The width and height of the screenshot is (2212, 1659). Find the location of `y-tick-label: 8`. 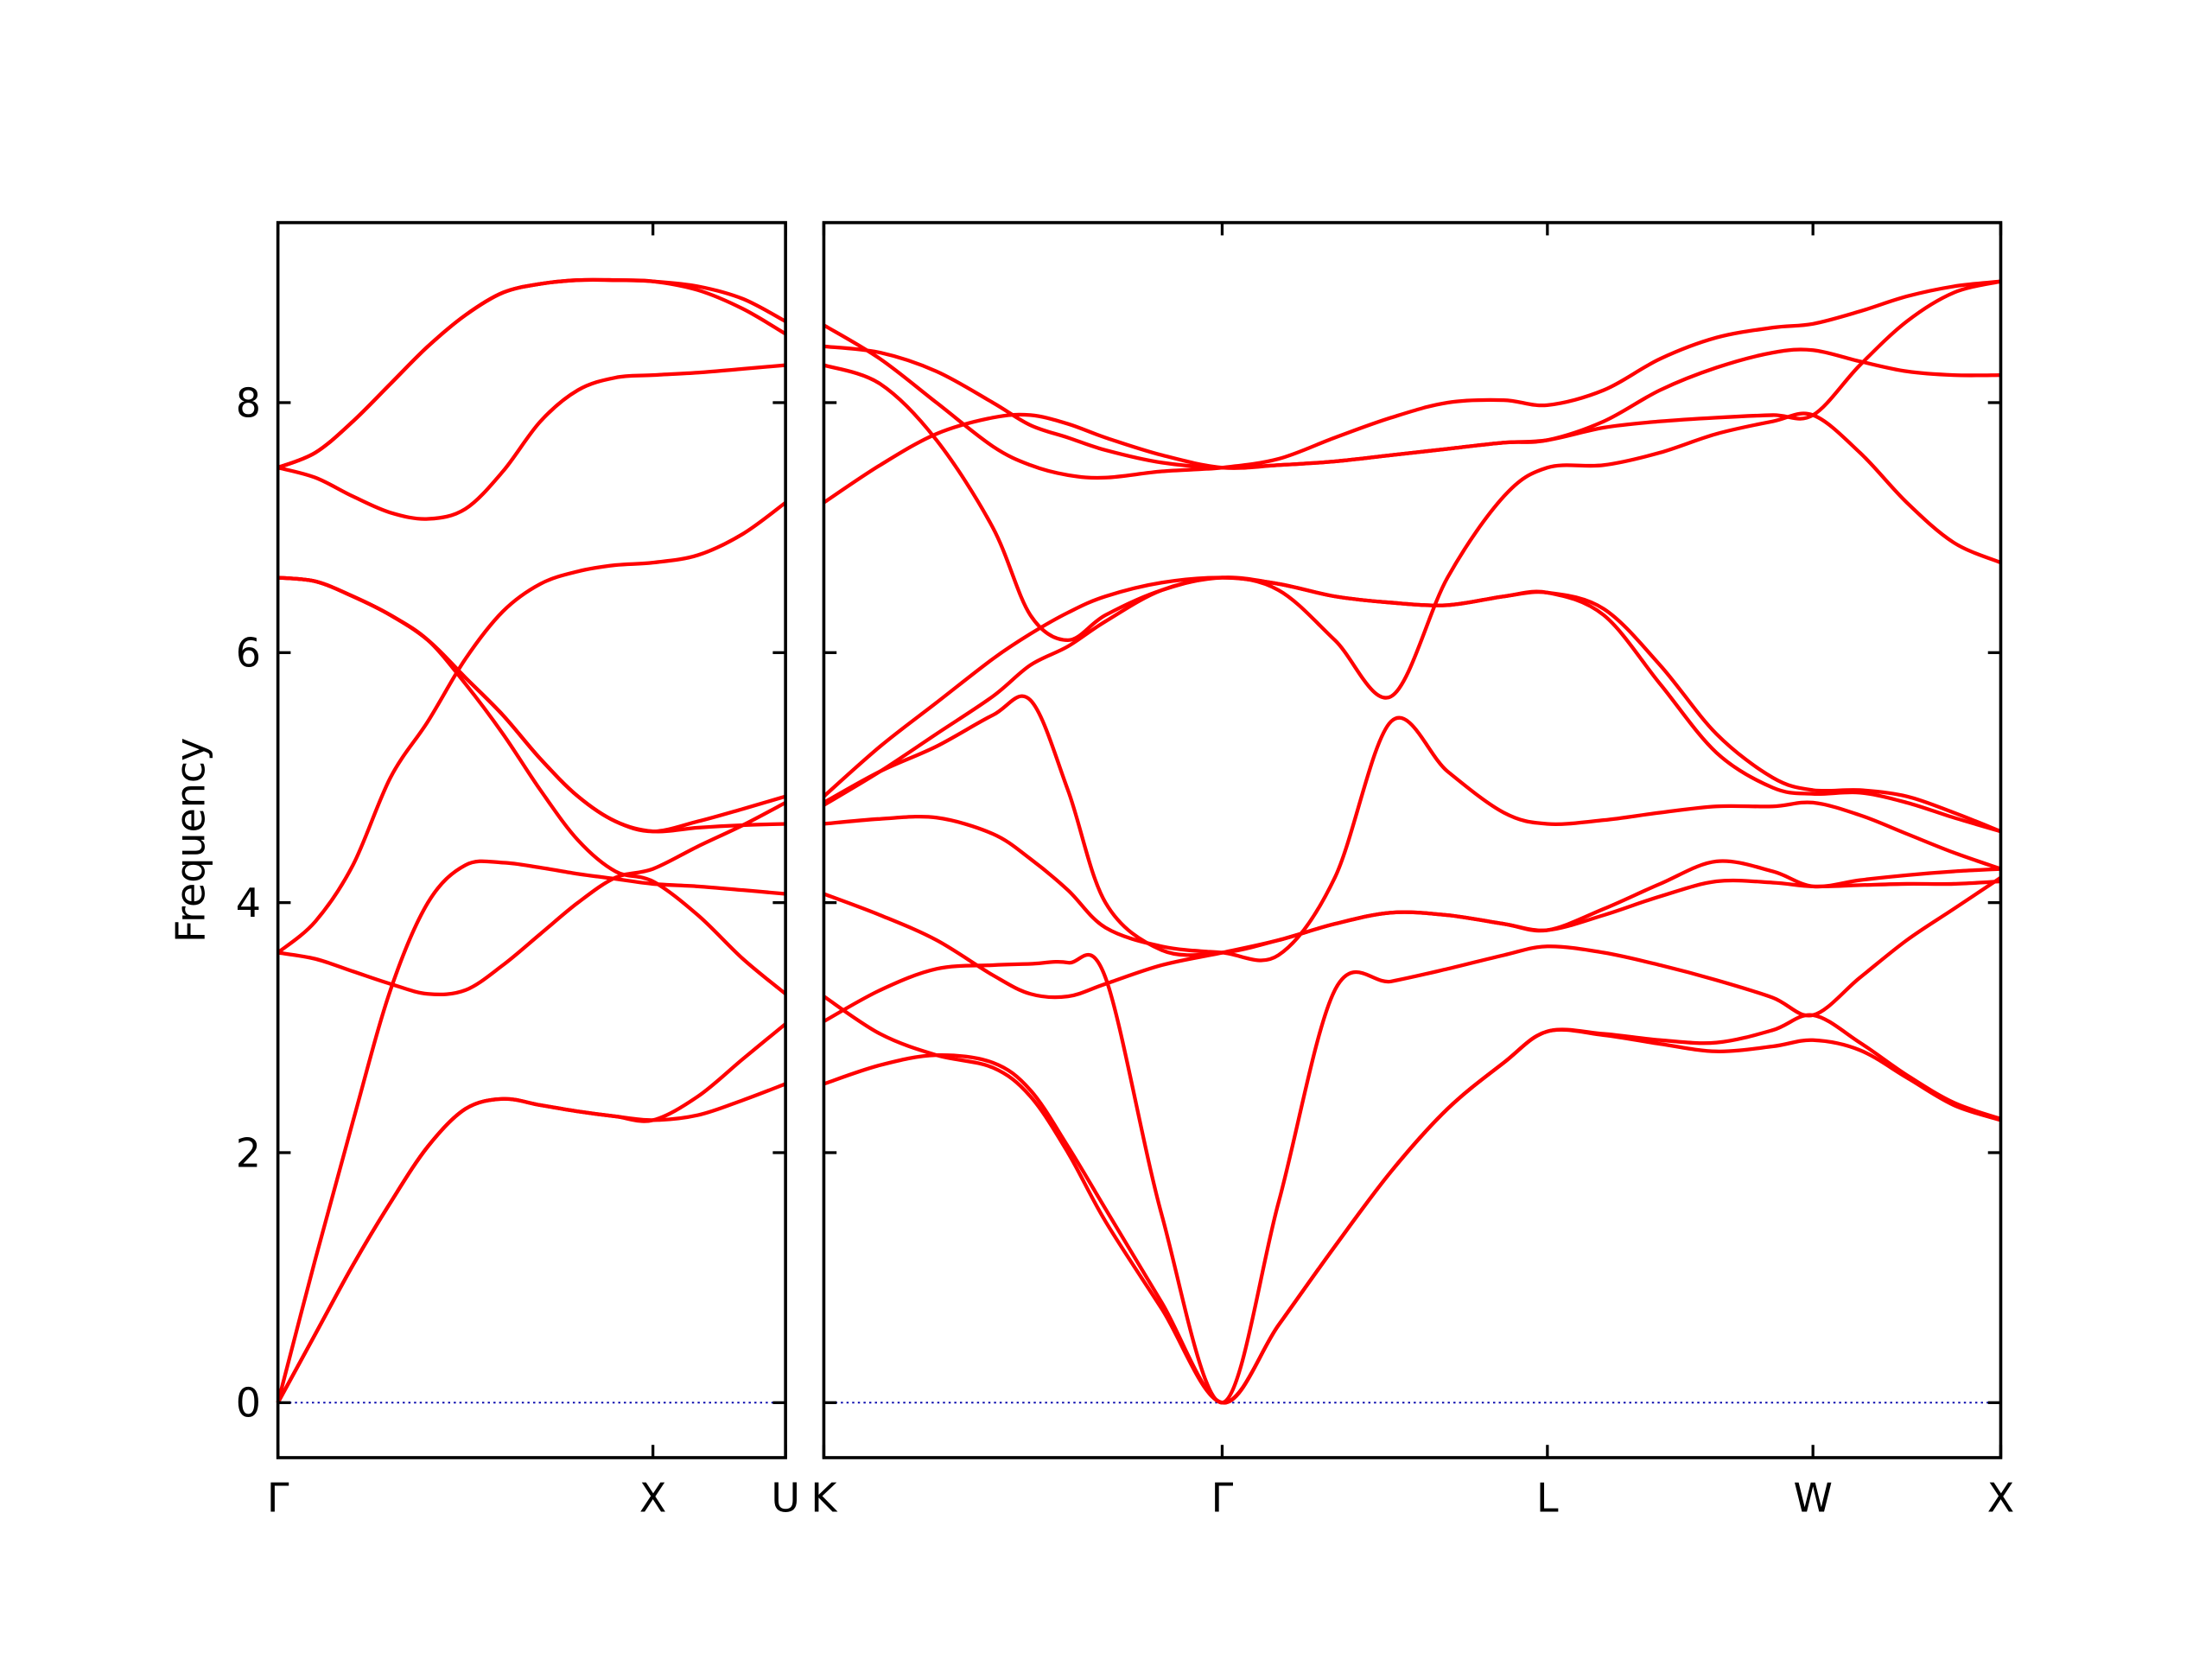

y-tick-label: 8 is located at coordinates (248, 402).